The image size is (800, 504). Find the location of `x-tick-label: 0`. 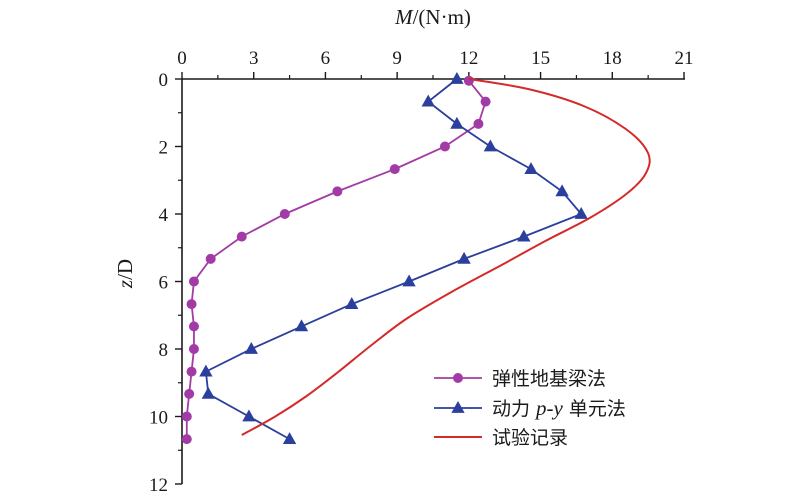

x-tick-label: 0 is located at coordinates (182, 58).